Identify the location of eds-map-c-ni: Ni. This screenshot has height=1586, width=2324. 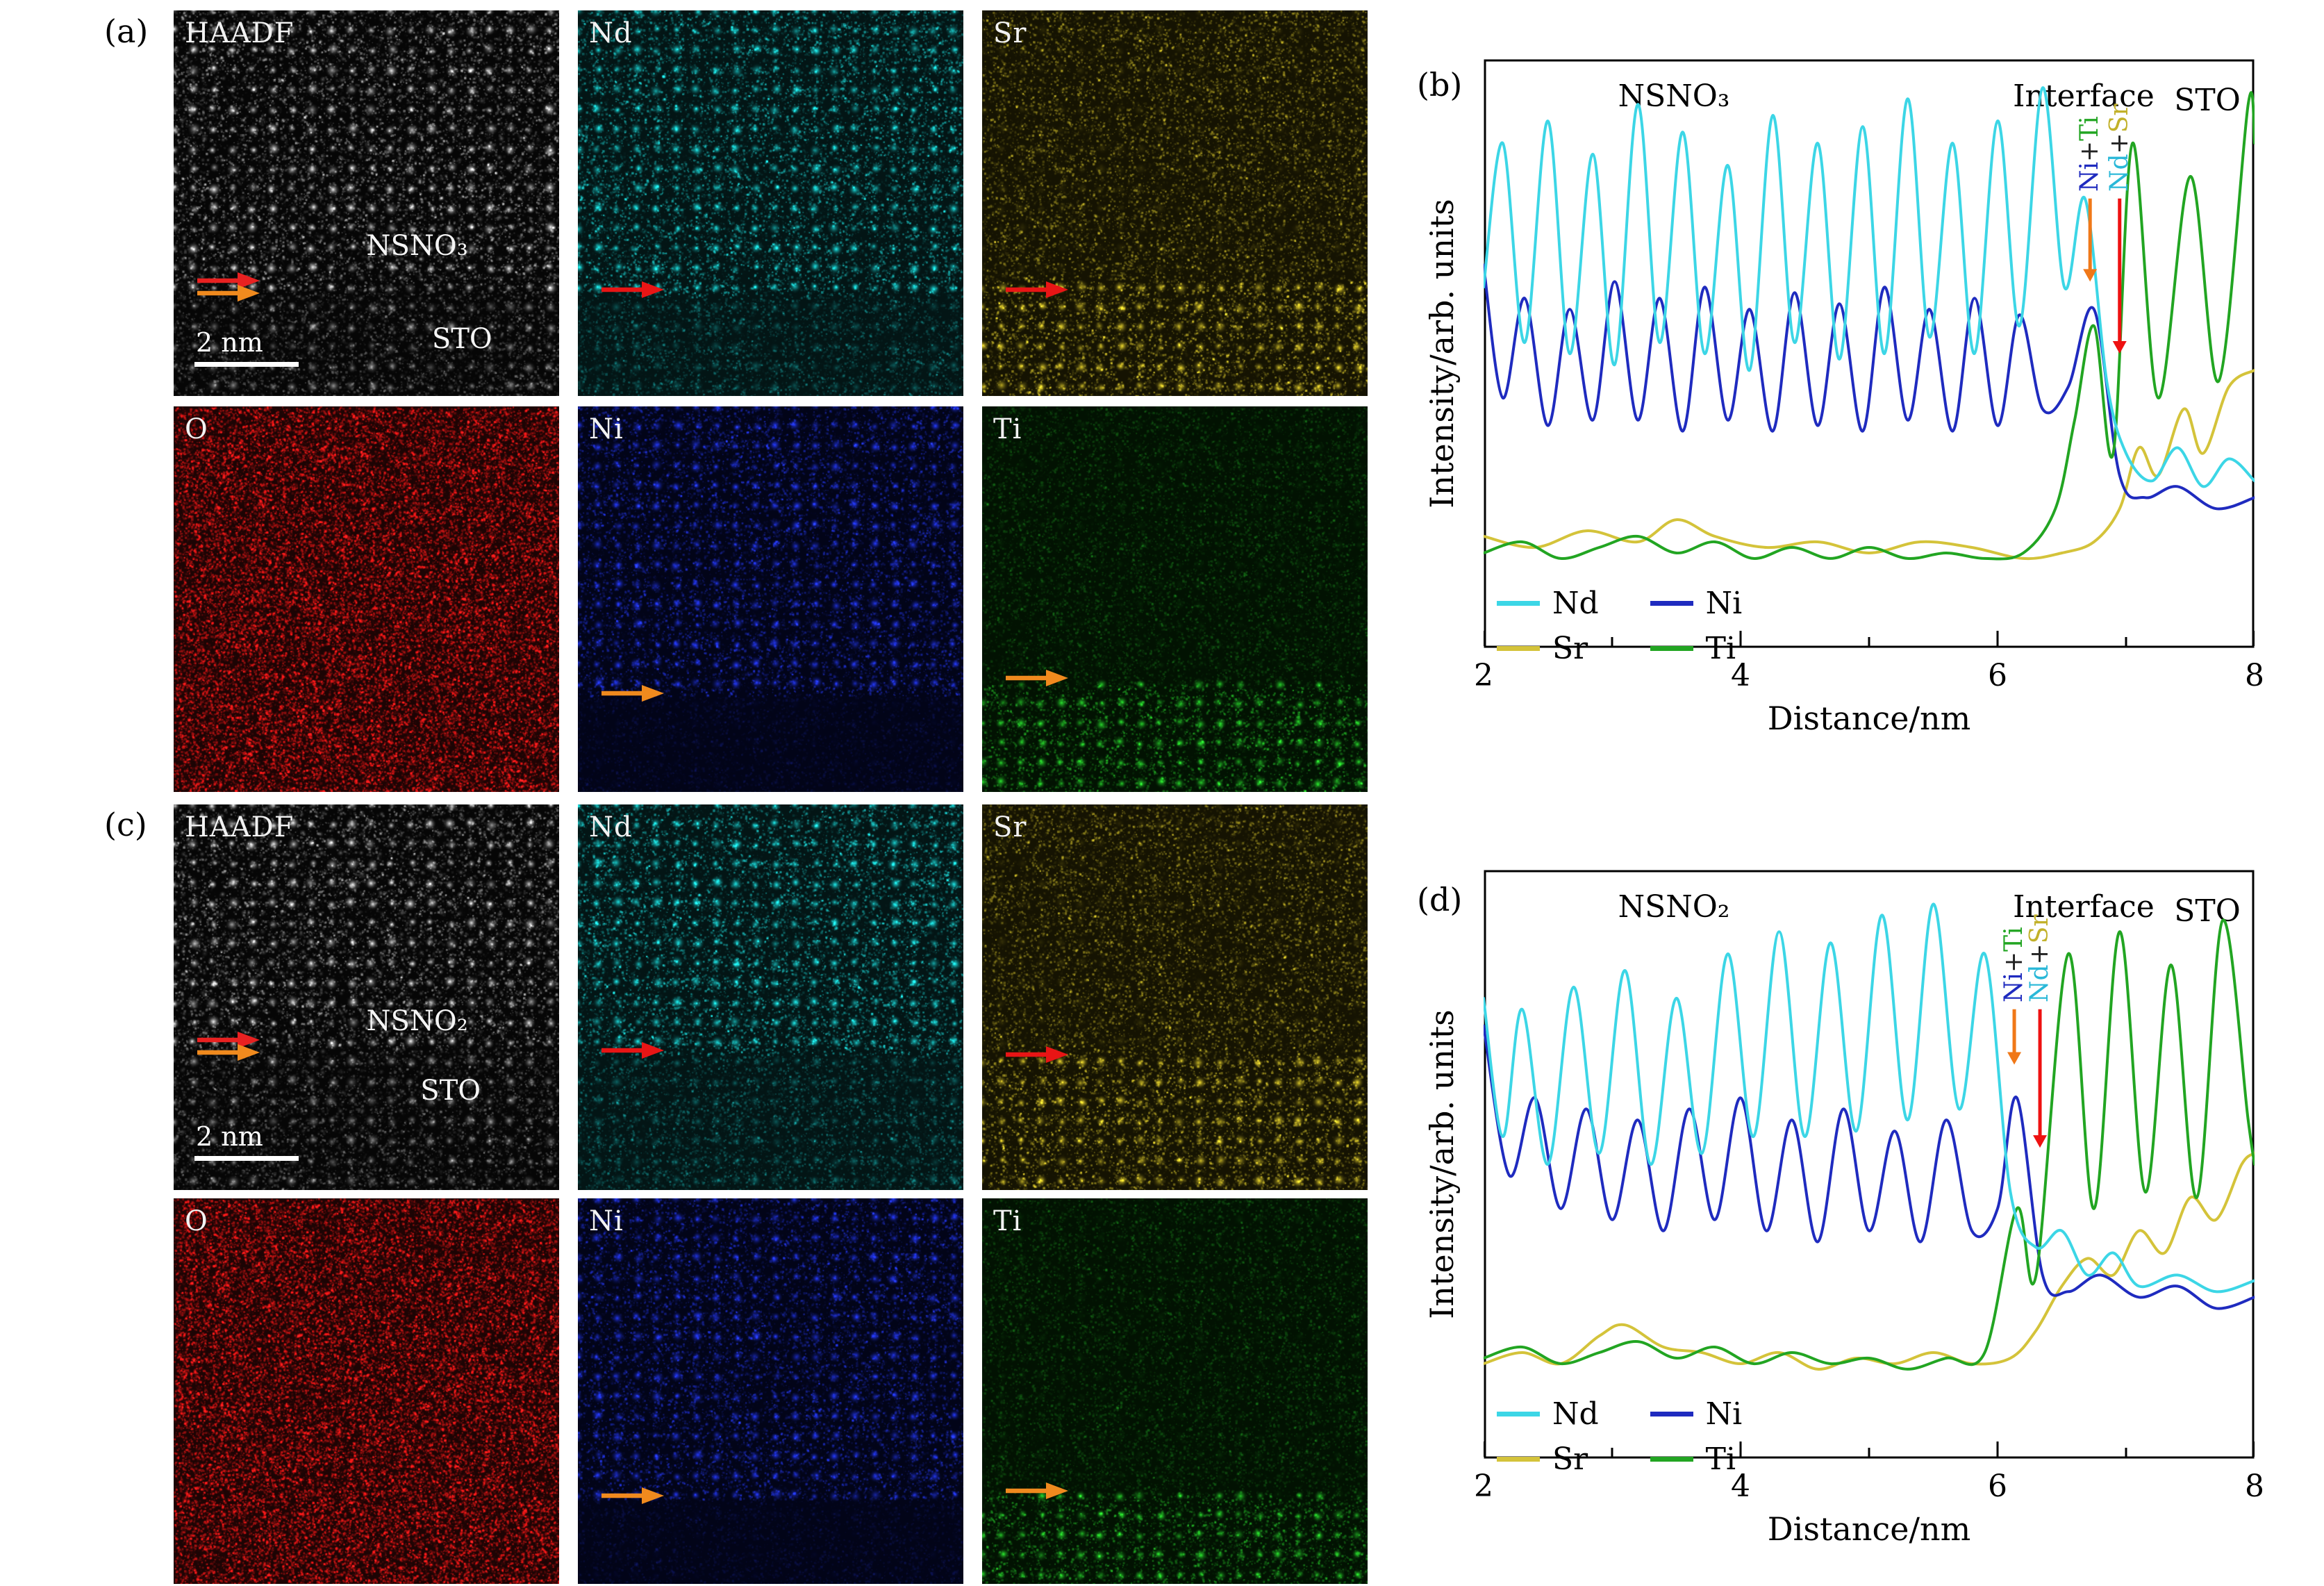
(771, 1391).